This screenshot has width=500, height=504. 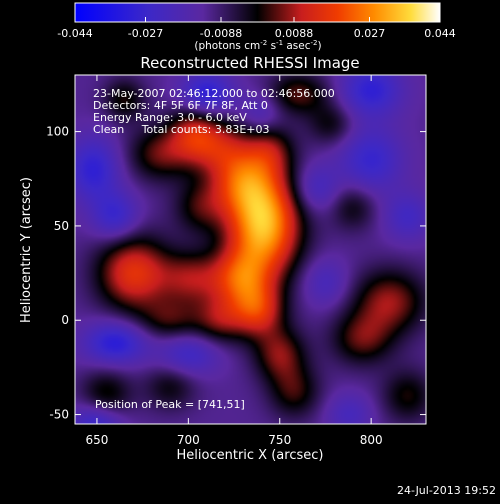 What do you see at coordinates (170, 117) in the screenshot?
I see `annotation-energy: Energy Range: 3.0 - 6.0 keV` at bounding box center [170, 117].